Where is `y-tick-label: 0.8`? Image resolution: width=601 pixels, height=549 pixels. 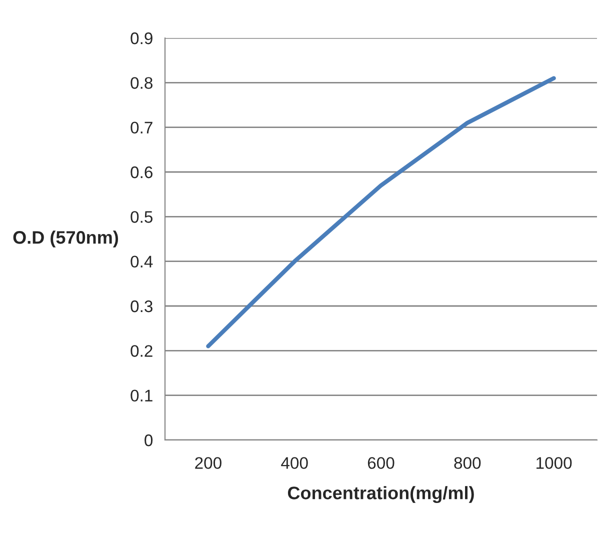
y-tick-label: 0.8 is located at coordinates (141, 83).